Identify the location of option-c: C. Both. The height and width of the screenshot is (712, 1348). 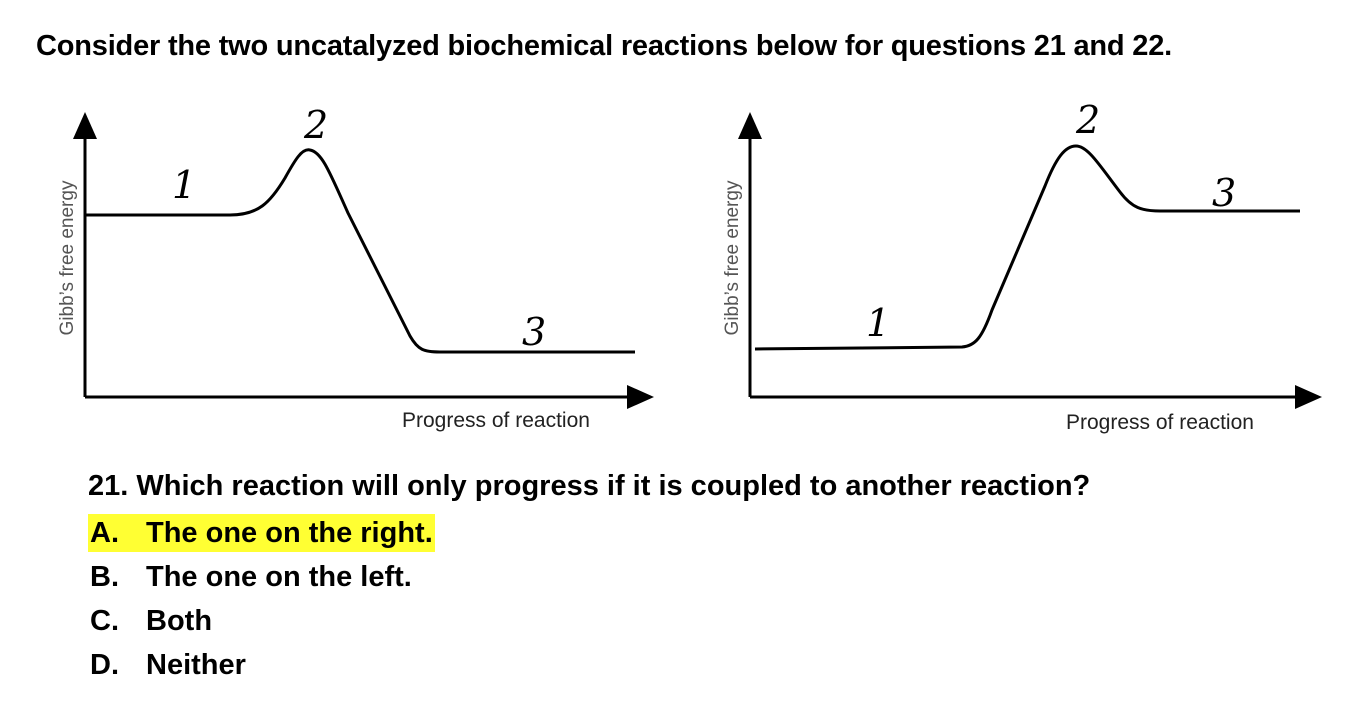
(261, 624).